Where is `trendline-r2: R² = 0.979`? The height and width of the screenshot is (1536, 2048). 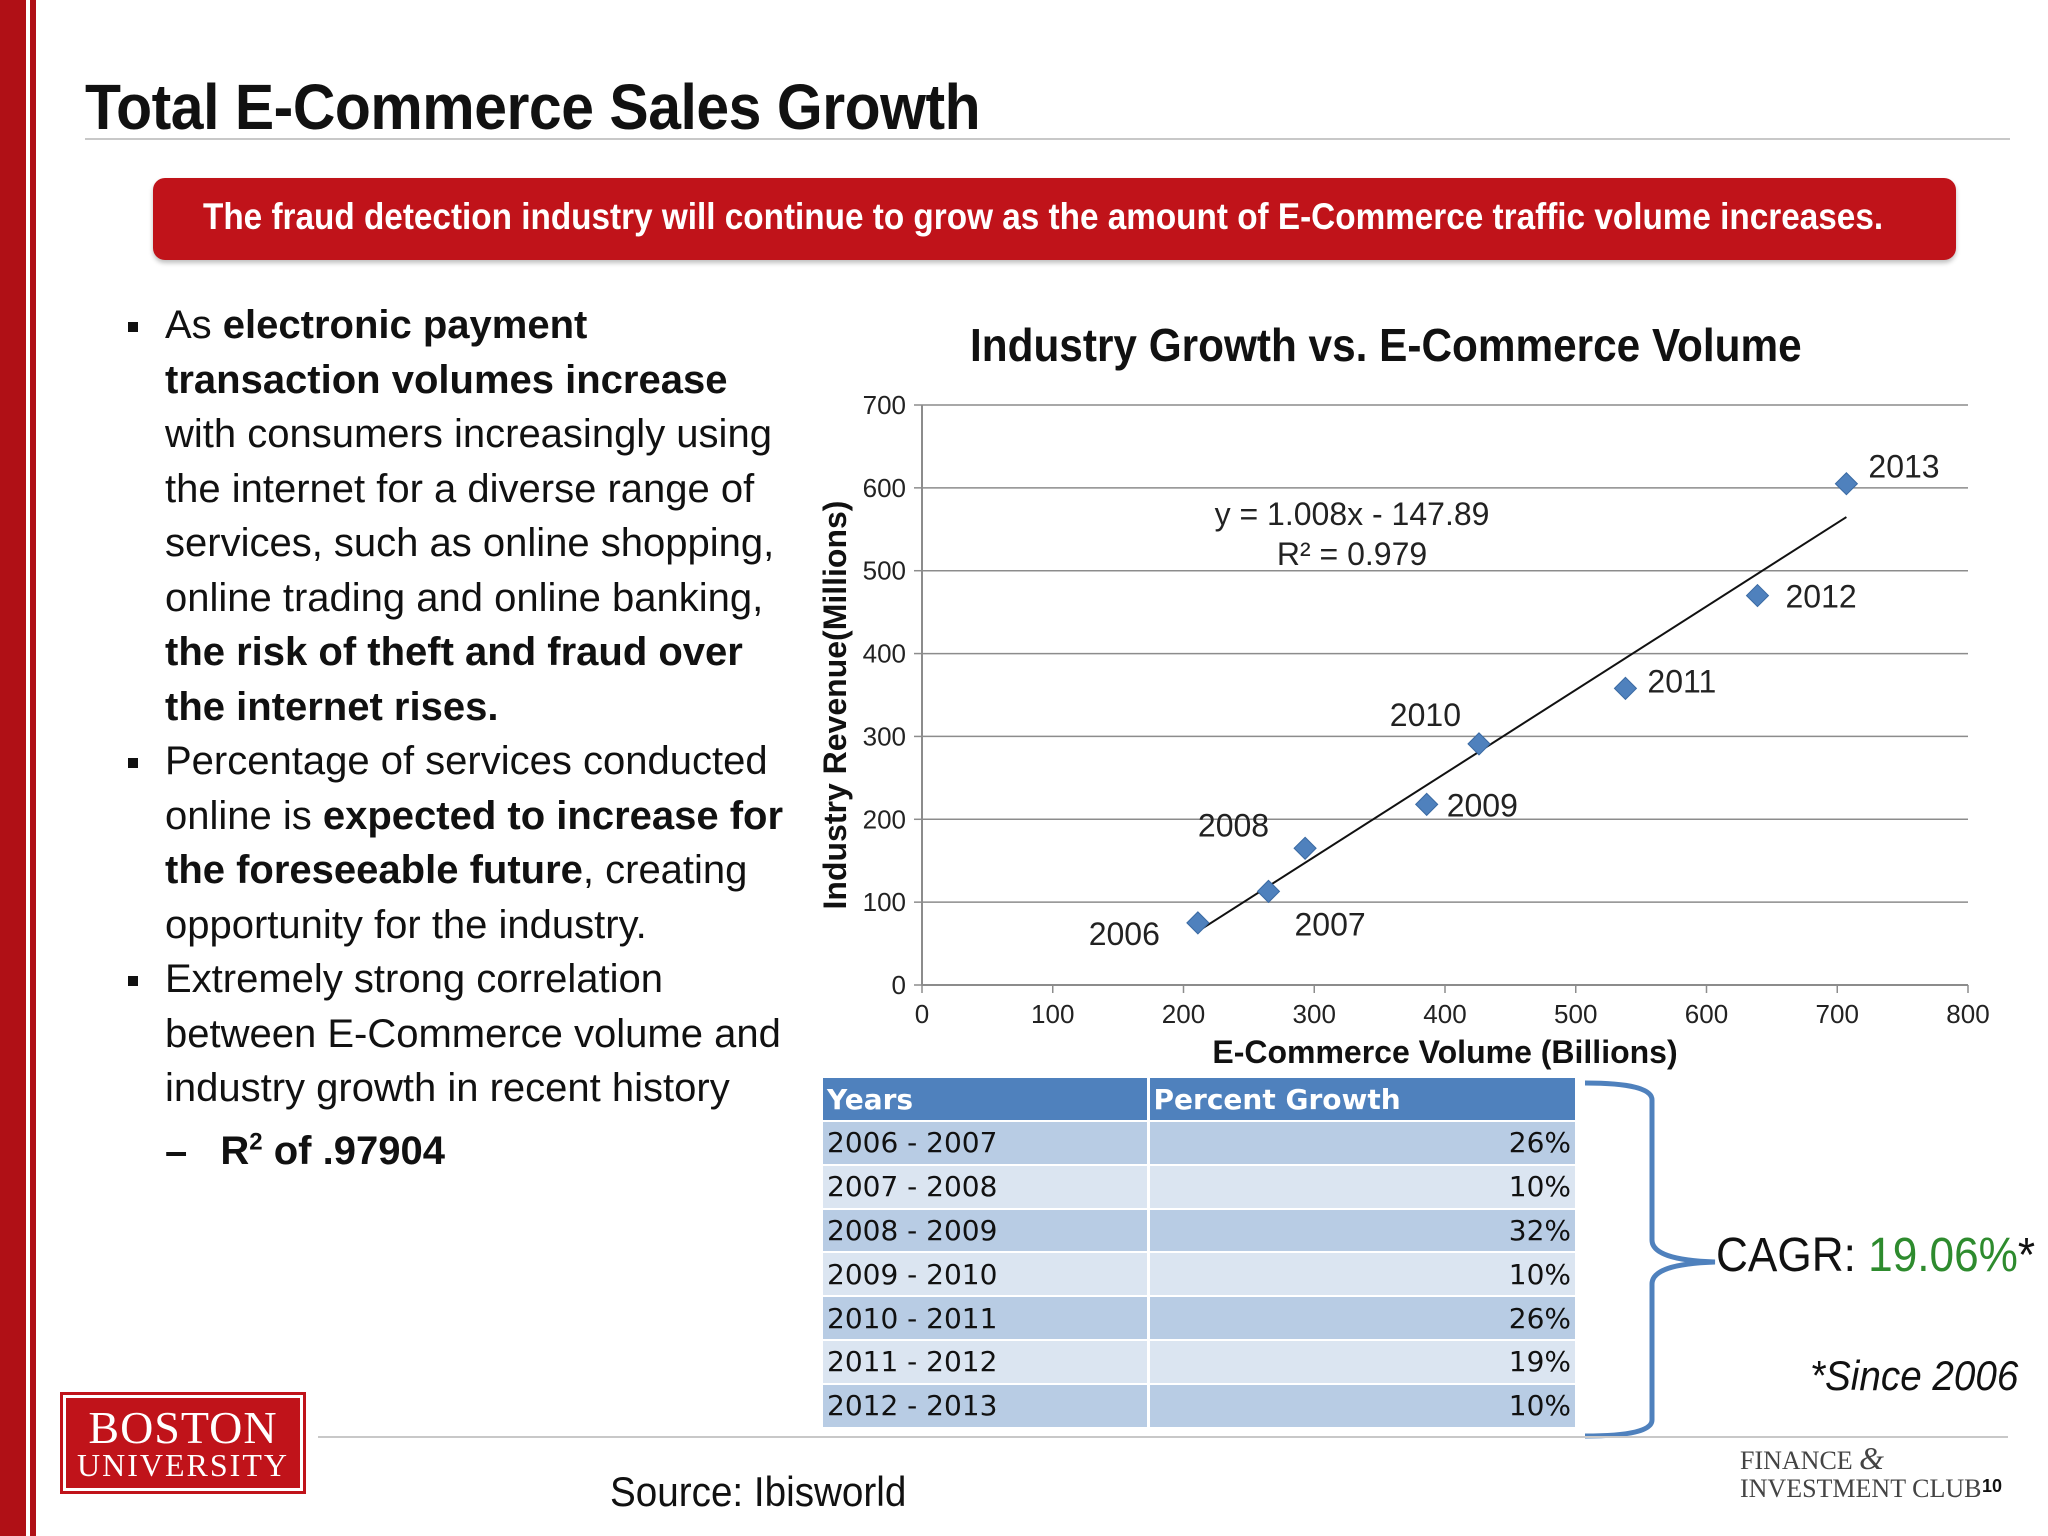 trendline-r2: R² = 0.979 is located at coordinates (1352, 554).